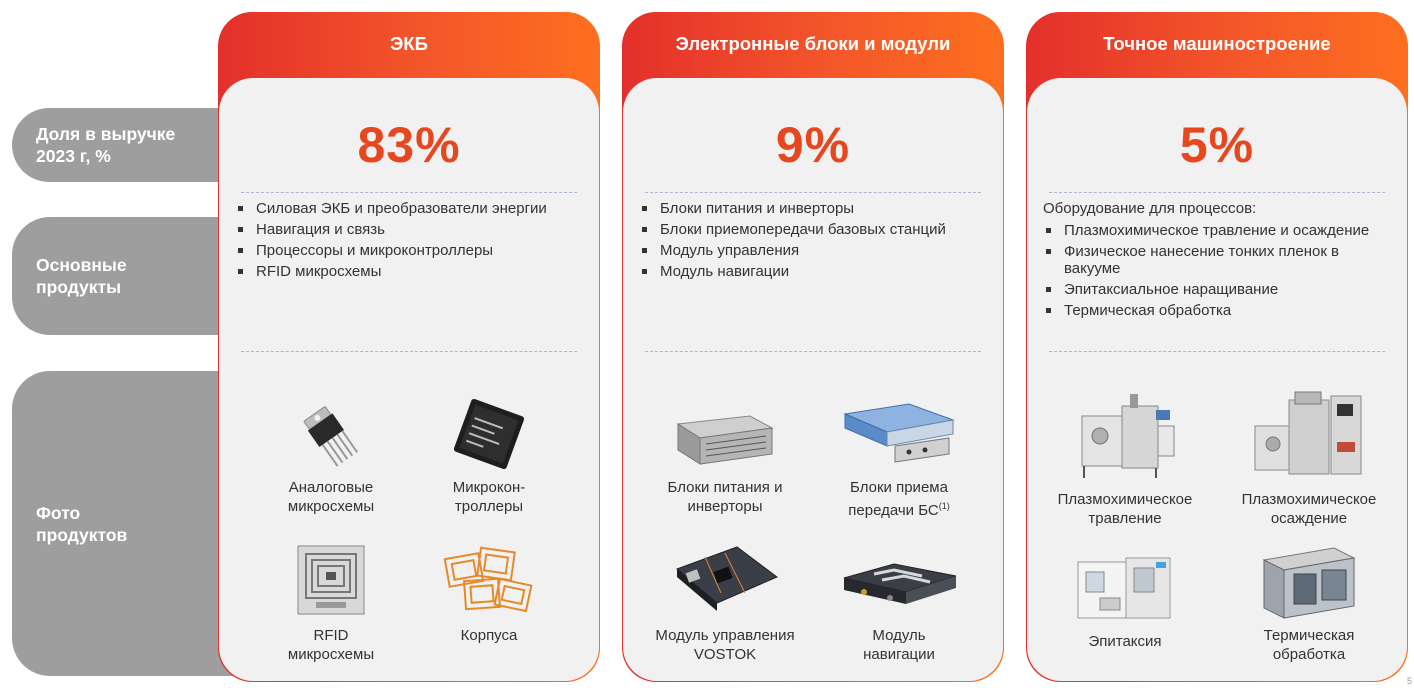 The width and height of the screenshot is (1414, 688). What do you see at coordinates (331, 497) in the screenshot?
I see `photo-caption: Аналоговые микросхемы` at bounding box center [331, 497].